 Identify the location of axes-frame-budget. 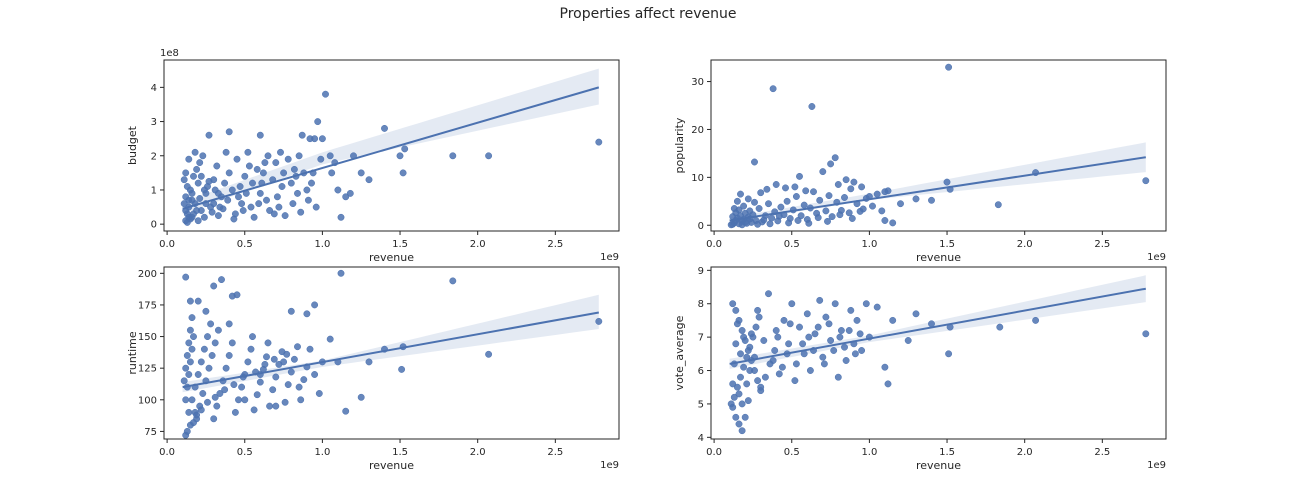
(391, 145).